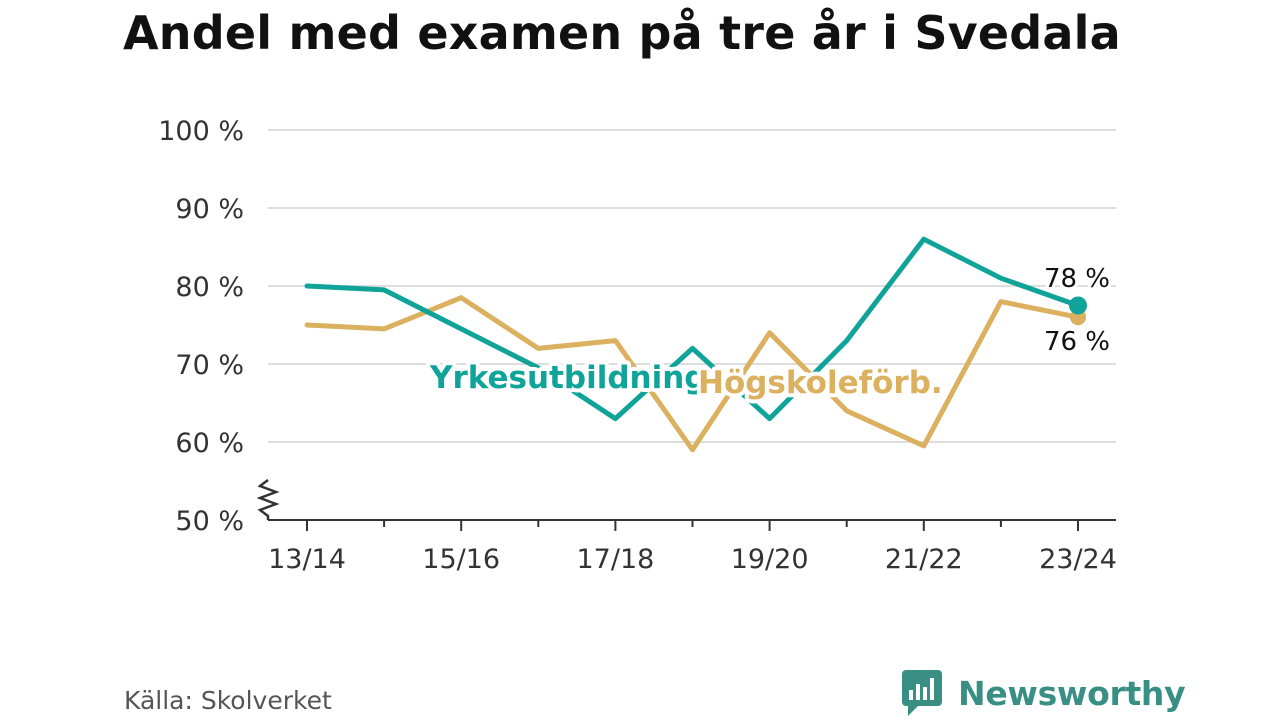 The image size is (1280, 720). I want to click on chart-title: Andel med examen på tre år i Svedala, so click(622, 33).